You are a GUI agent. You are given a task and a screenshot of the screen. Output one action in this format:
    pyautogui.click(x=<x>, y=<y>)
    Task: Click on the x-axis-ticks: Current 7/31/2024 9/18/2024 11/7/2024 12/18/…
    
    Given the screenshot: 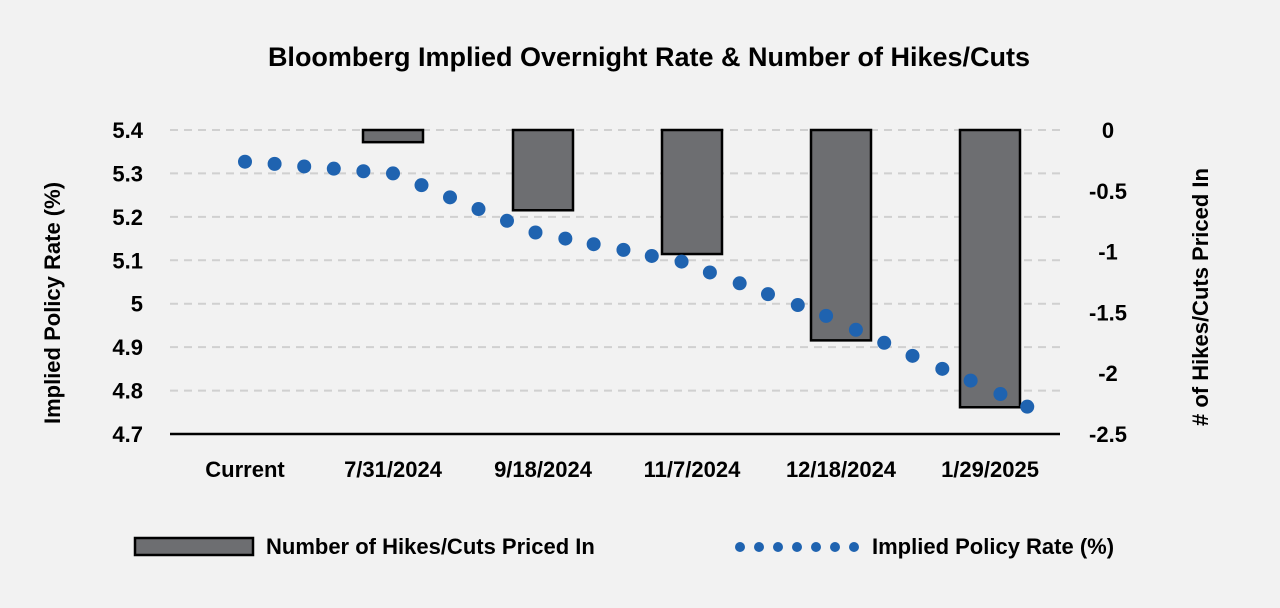 What is the action you would take?
    pyautogui.click(x=622, y=469)
    